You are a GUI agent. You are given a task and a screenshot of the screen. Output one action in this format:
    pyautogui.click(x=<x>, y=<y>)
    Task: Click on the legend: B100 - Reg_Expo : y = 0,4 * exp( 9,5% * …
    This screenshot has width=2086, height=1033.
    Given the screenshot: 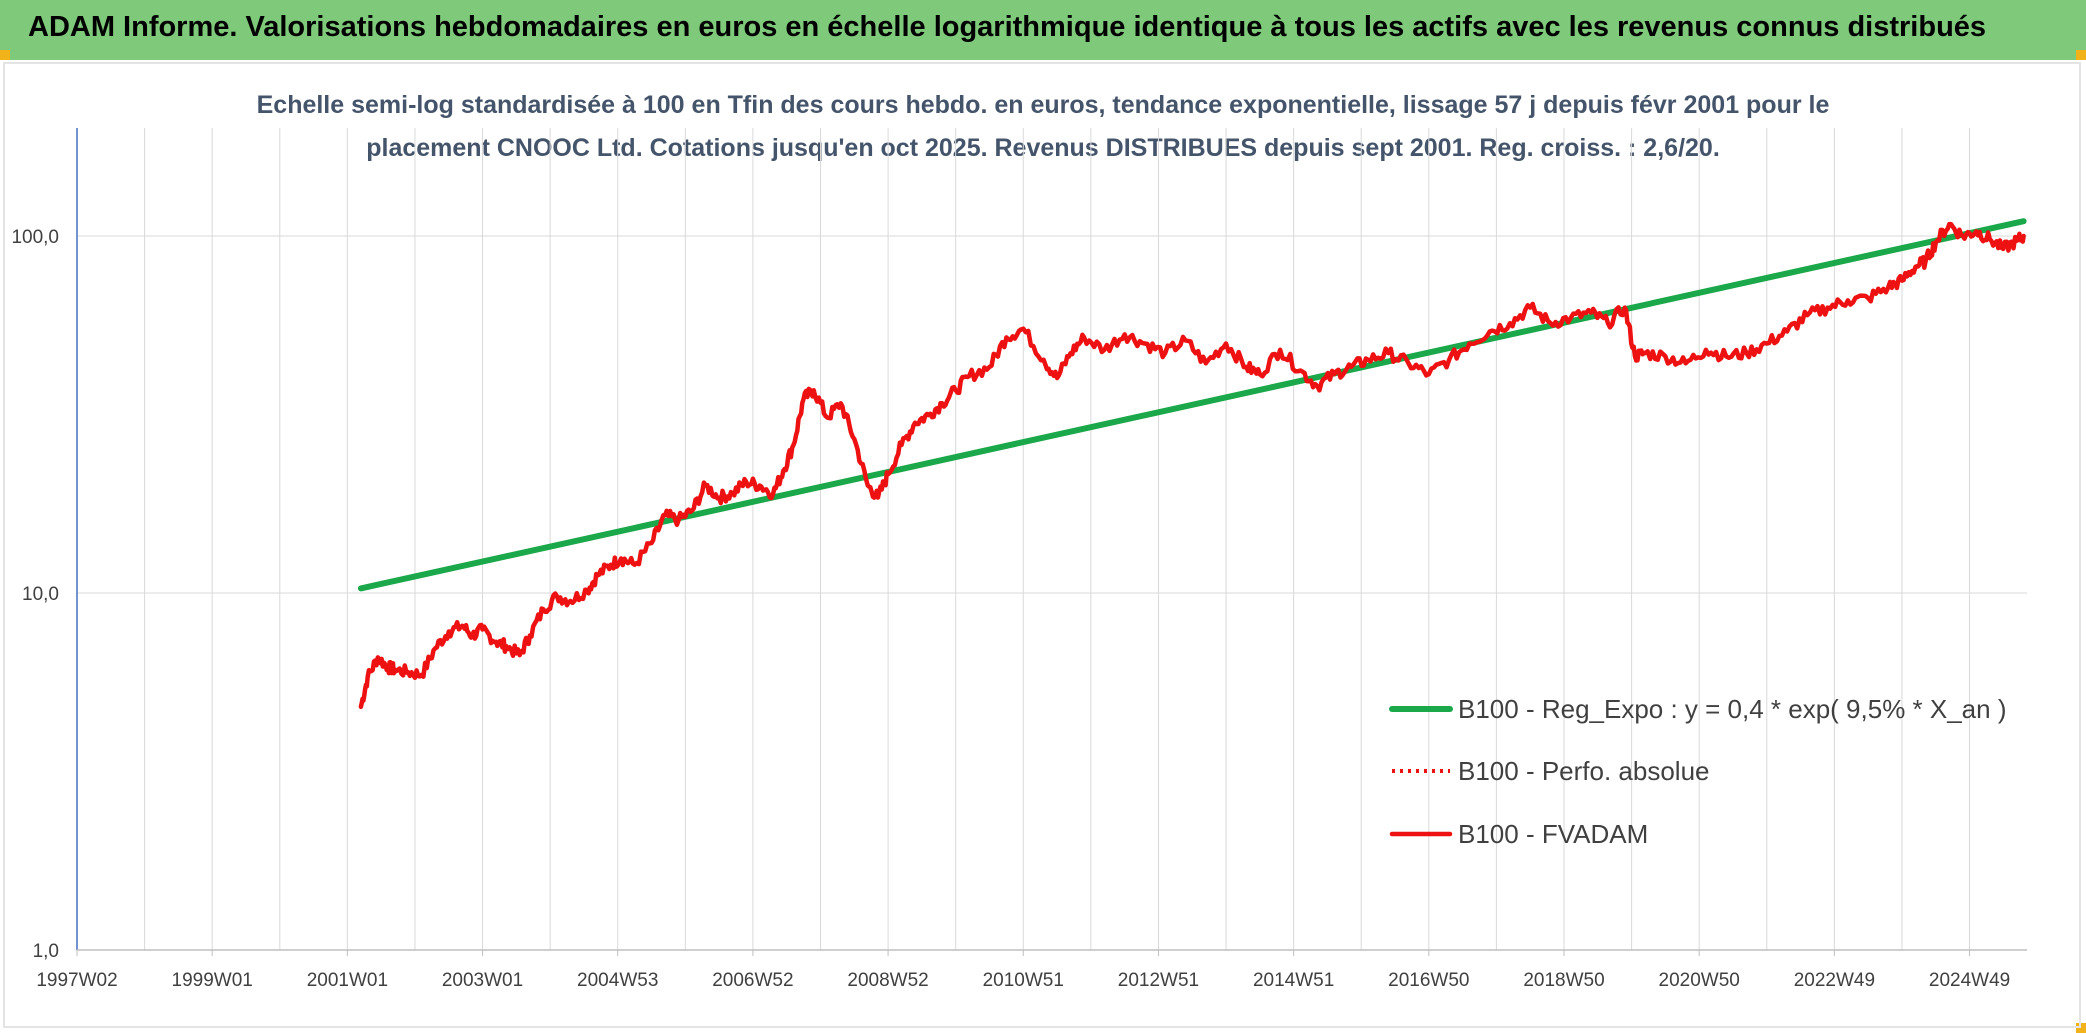 What is the action you would take?
    pyautogui.click(x=1698, y=771)
    